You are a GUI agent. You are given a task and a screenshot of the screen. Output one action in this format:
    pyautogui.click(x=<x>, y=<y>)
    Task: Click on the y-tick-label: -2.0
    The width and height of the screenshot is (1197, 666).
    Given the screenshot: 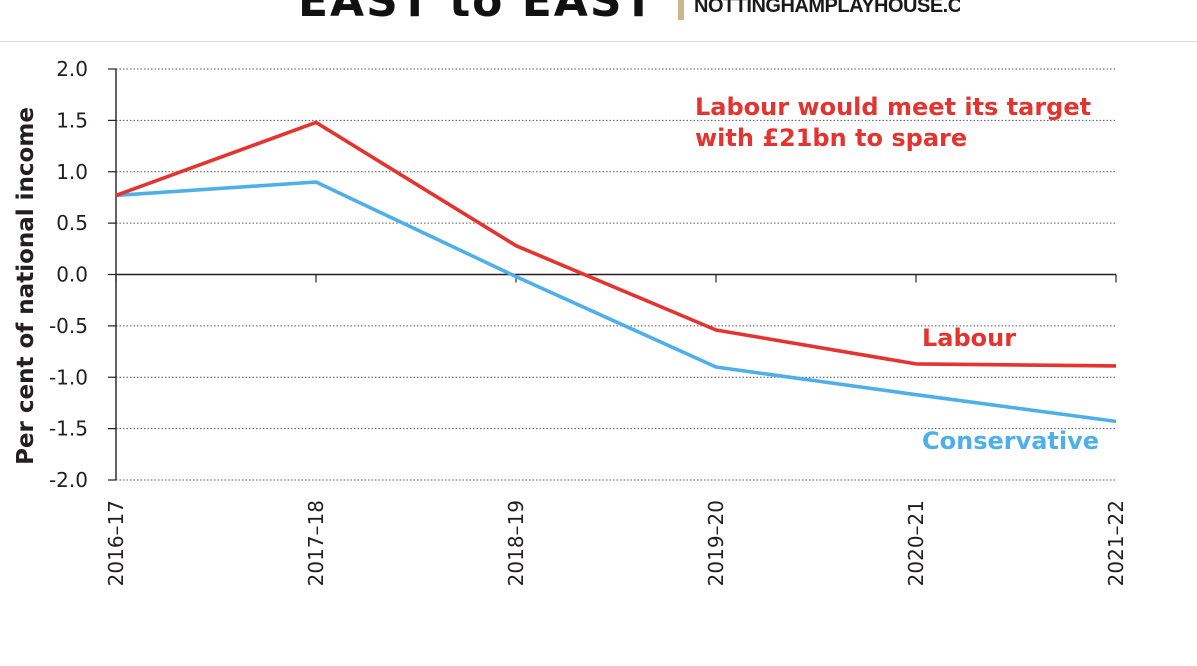 What is the action you would take?
    pyautogui.click(x=68, y=480)
    